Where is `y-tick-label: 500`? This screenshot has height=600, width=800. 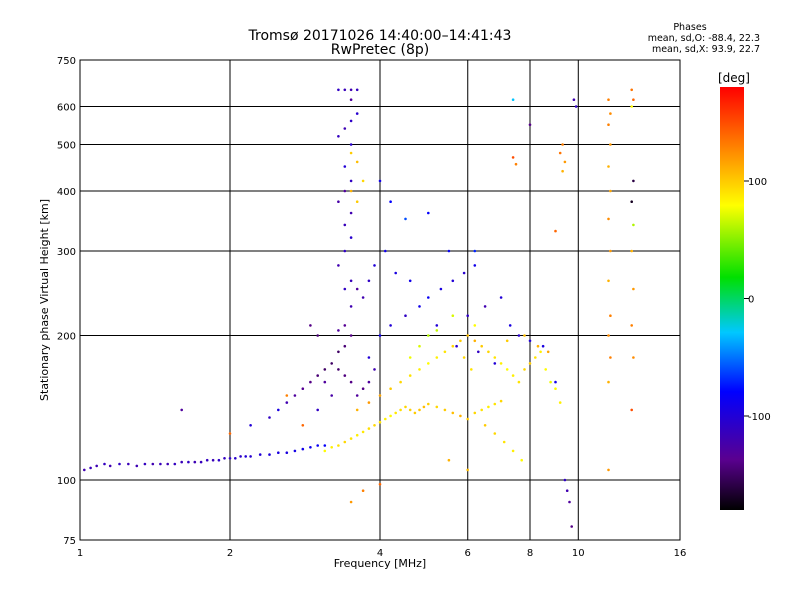
y-tick-label: 500 is located at coordinates (66, 146).